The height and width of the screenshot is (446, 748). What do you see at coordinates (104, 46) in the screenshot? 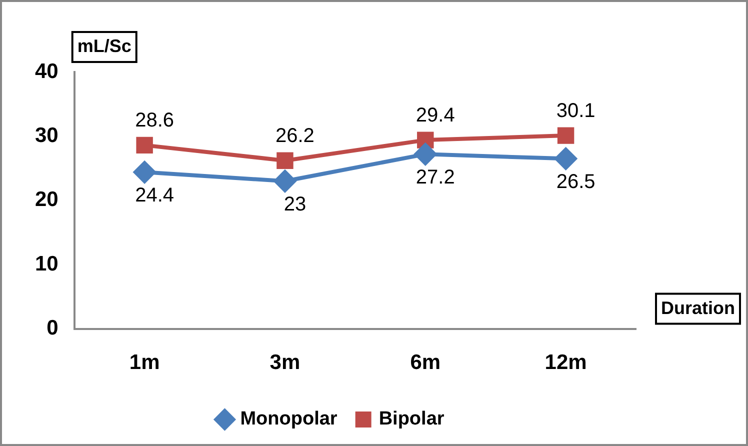
I see `y-axis-title: mL/Sc` at bounding box center [104, 46].